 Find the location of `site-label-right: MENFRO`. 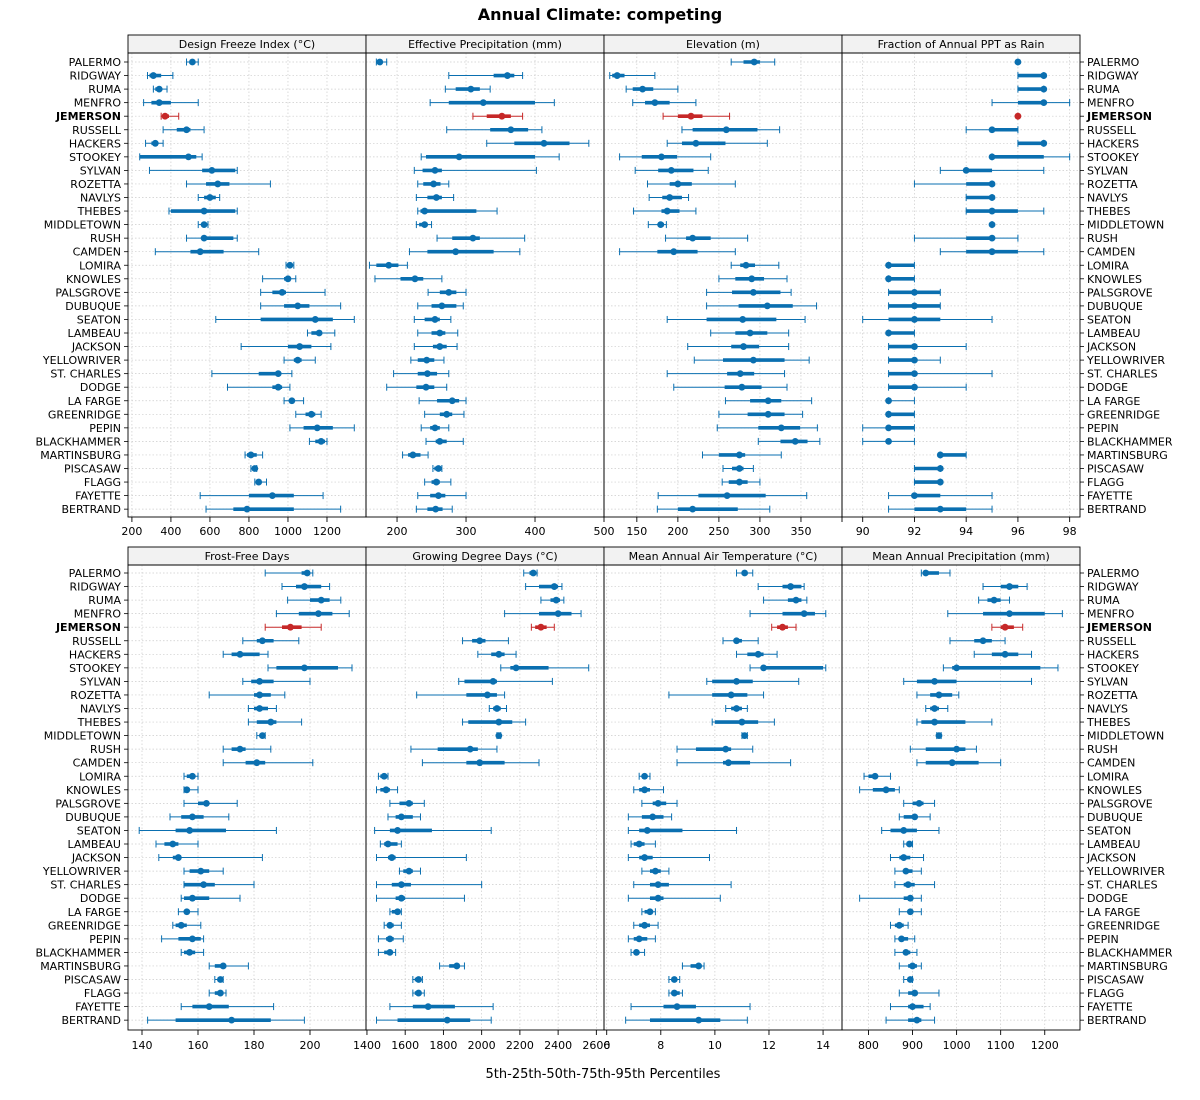

site-label-right: MENFRO is located at coordinates (1111, 103).